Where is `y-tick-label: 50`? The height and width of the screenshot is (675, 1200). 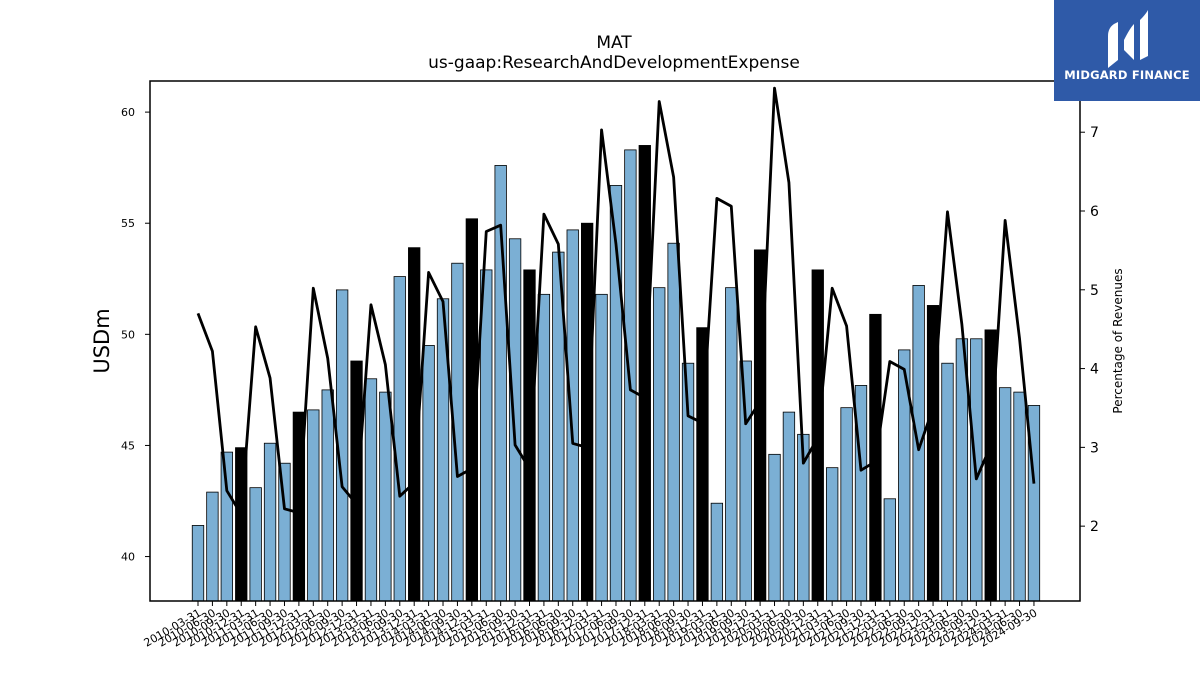
y-tick-label: 50 is located at coordinates (128, 334).